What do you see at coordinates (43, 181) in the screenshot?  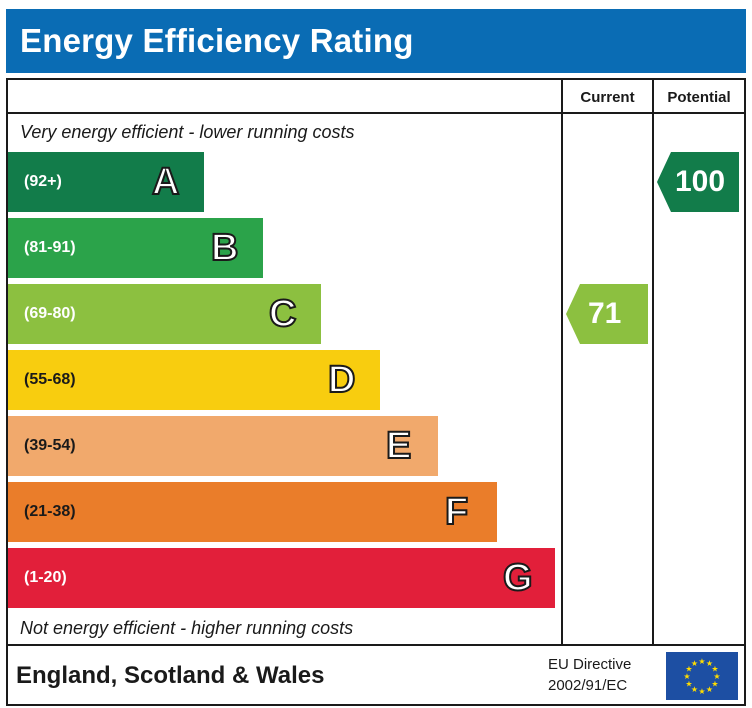 I see `band-range-a: (92+)` at bounding box center [43, 181].